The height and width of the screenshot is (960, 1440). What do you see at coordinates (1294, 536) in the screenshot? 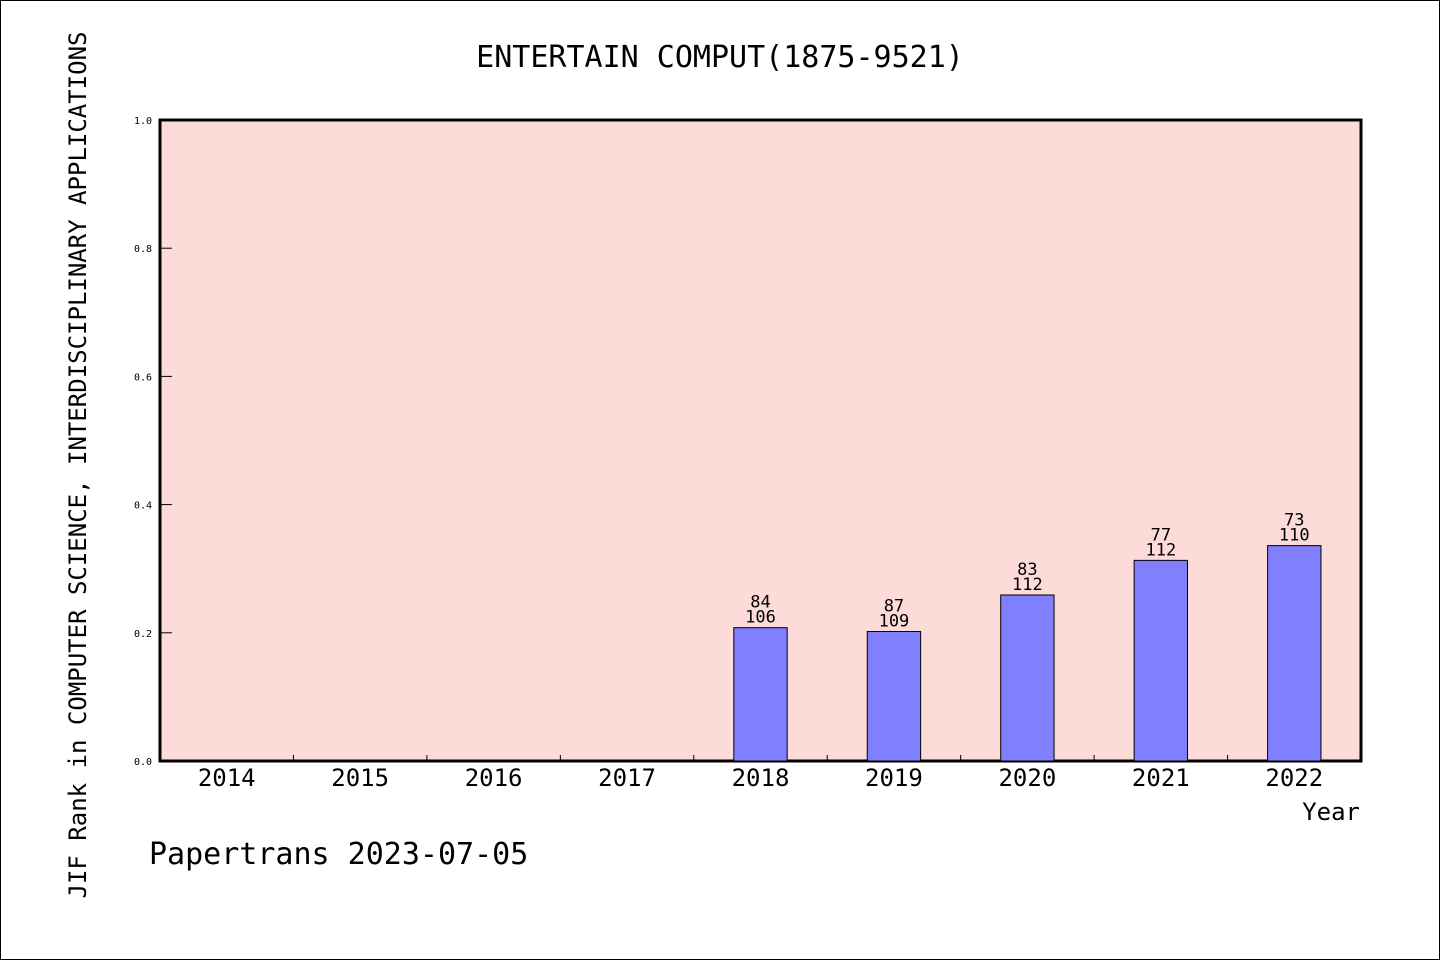
I see `bar-total-label: 110` at bounding box center [1294, 536].